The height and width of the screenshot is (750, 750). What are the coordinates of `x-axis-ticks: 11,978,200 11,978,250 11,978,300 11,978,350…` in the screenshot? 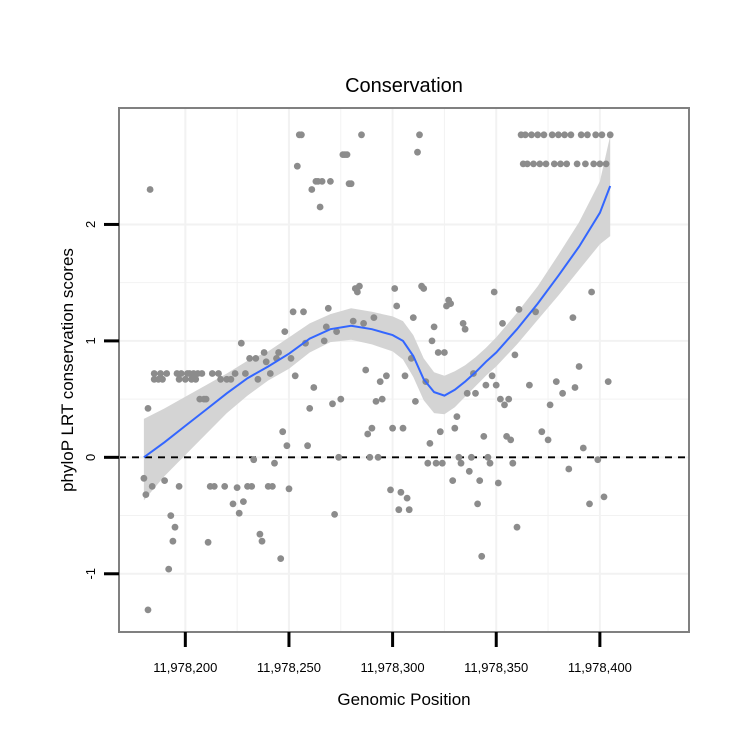 It's located at (392, 653).